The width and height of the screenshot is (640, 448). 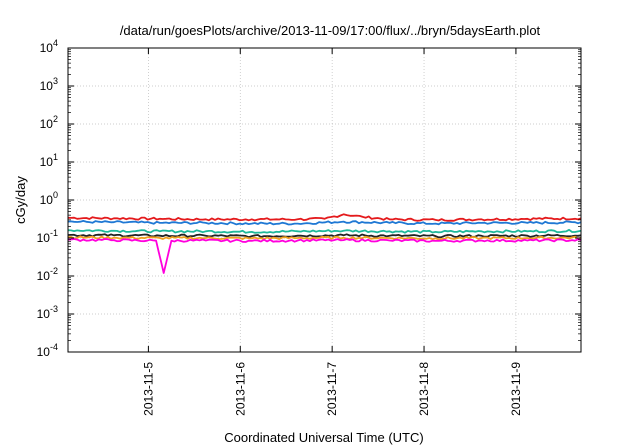 I want to click on y-tick-exponent: 4, so click(x=55, y=43).